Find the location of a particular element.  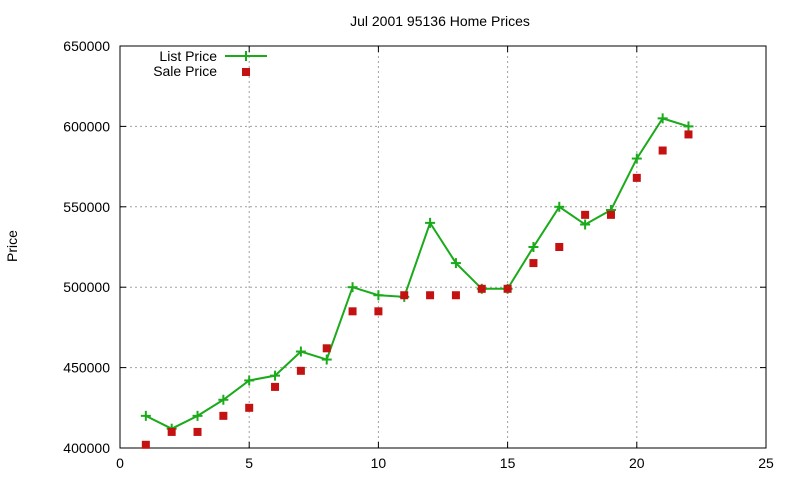

y-tick-label: 650000 is located at coordinates (86, 46).